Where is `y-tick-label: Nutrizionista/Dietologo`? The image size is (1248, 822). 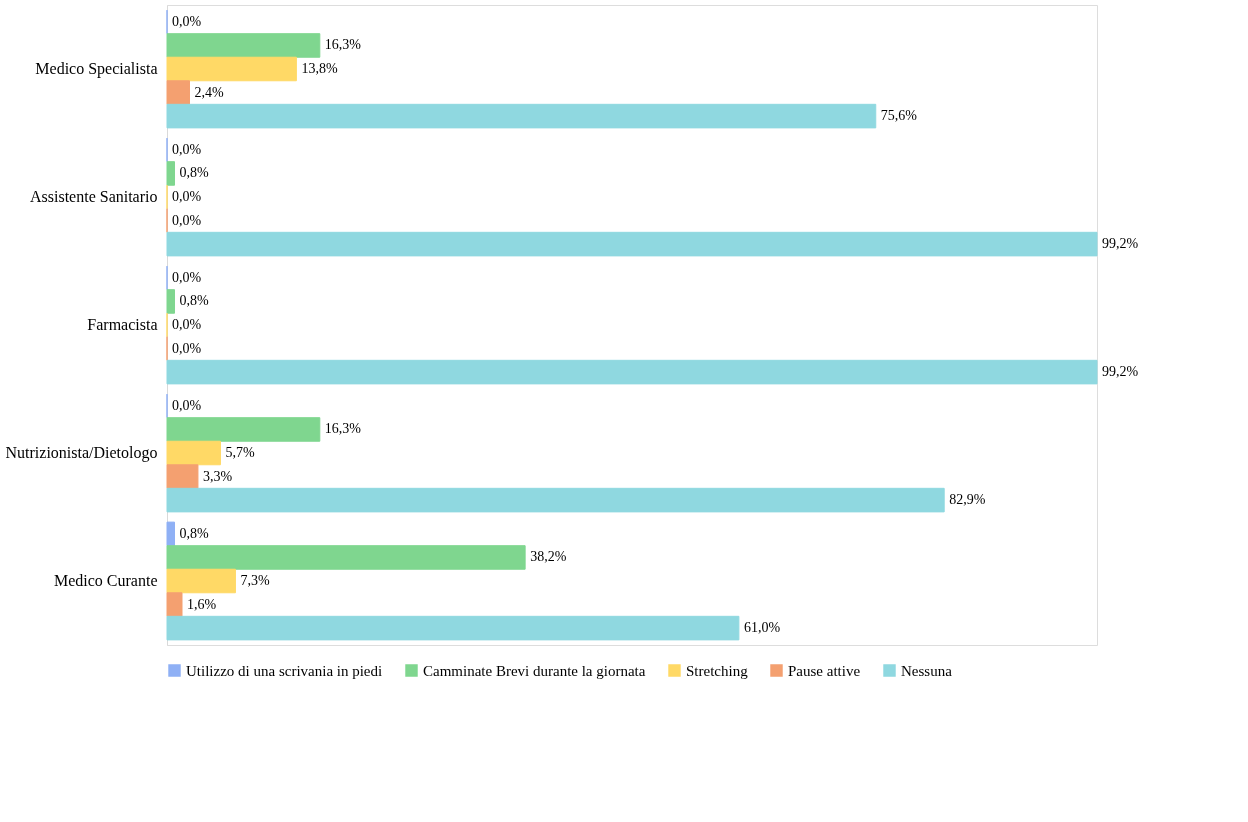
y-tick-label: Nutrizionista/Dietologo is located at coordinates (81, 453).